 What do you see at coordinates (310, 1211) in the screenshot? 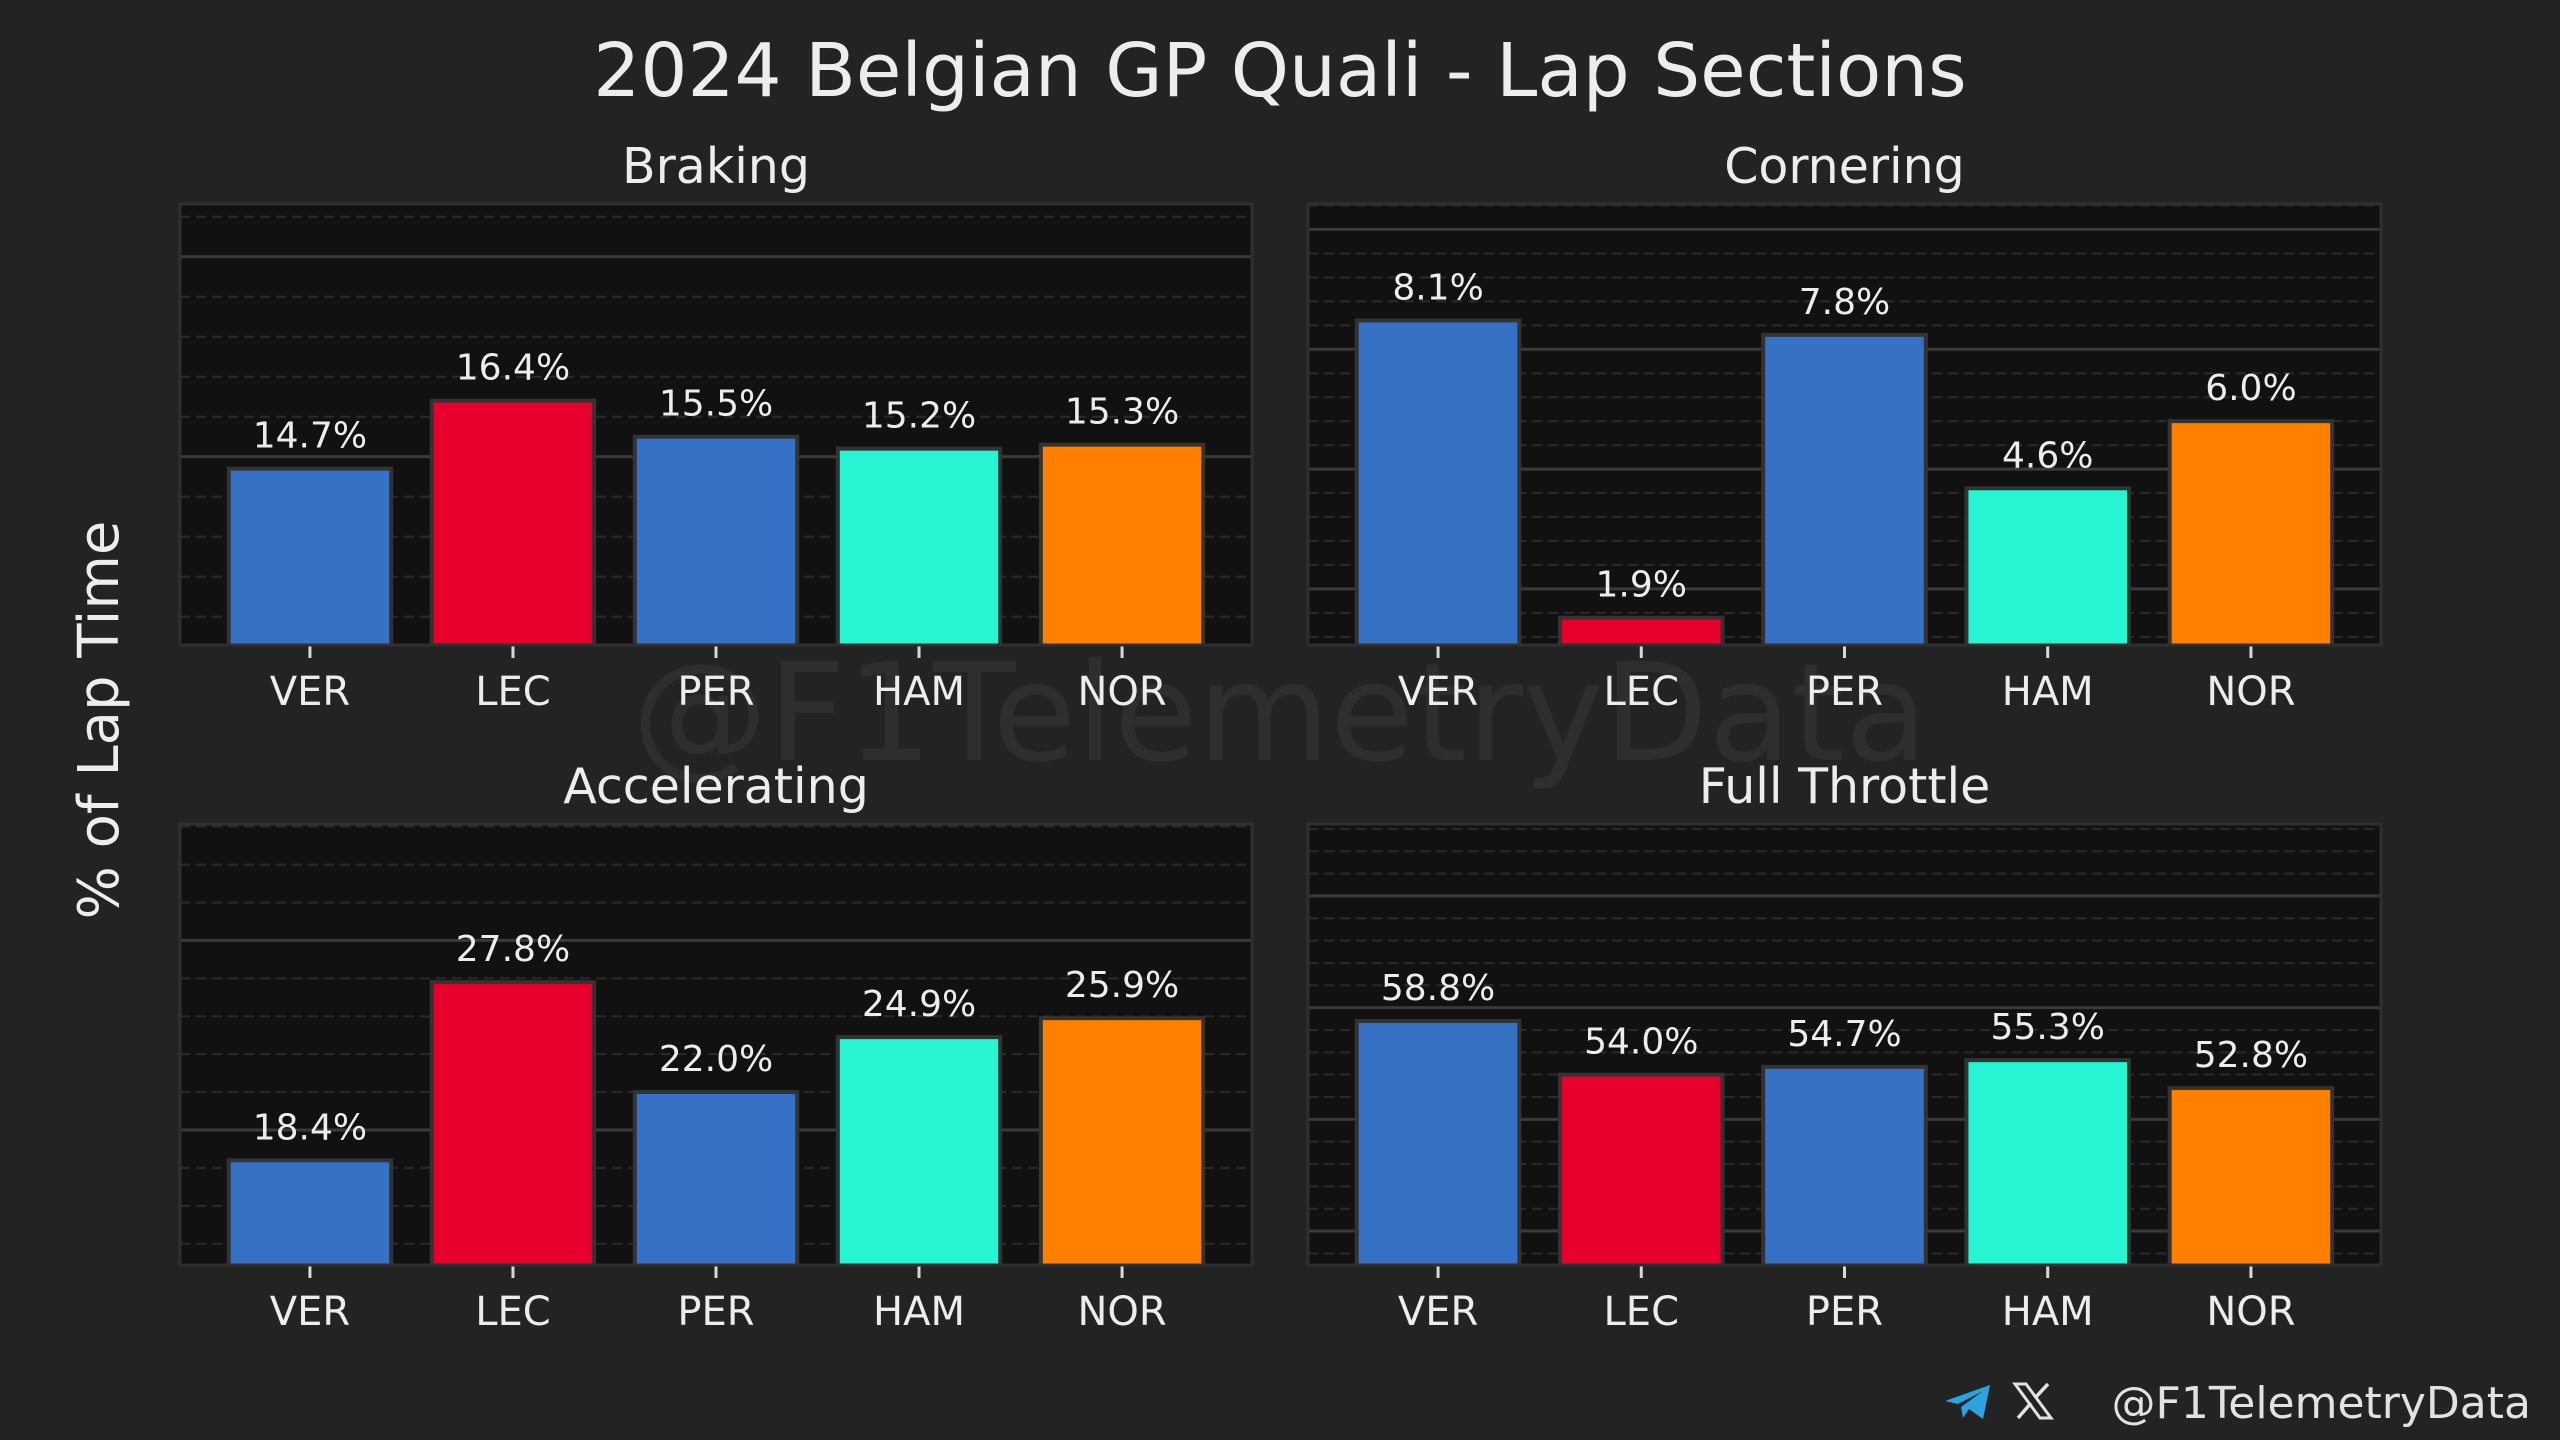
I see `accelerating-bar-ver` at bounding box center [310, 1211].